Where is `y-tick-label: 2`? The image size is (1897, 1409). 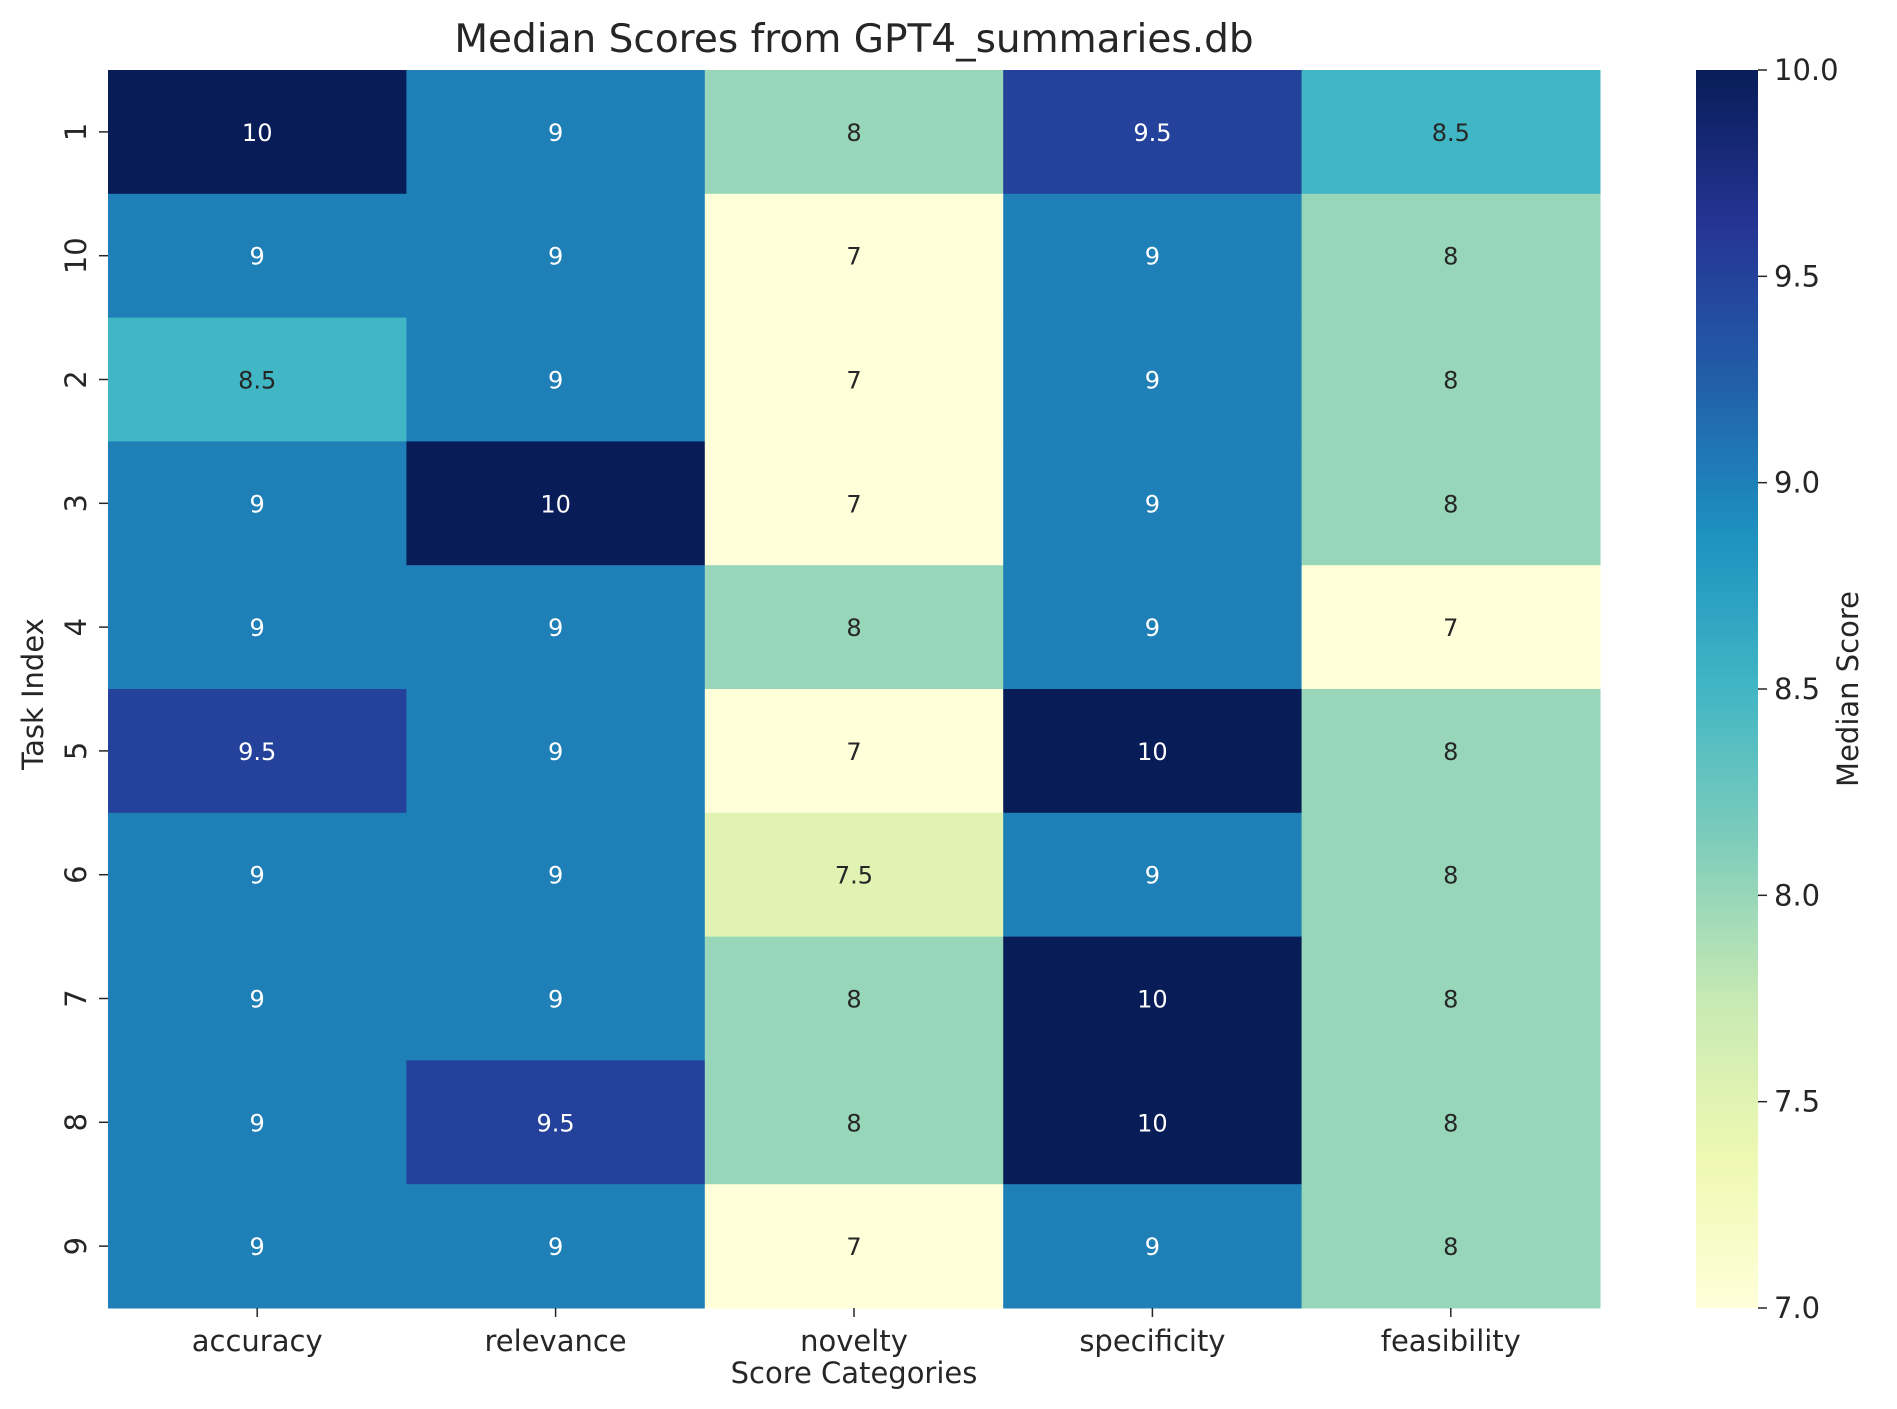
y-tick-label: 2 is located at coordinates (76, 379).